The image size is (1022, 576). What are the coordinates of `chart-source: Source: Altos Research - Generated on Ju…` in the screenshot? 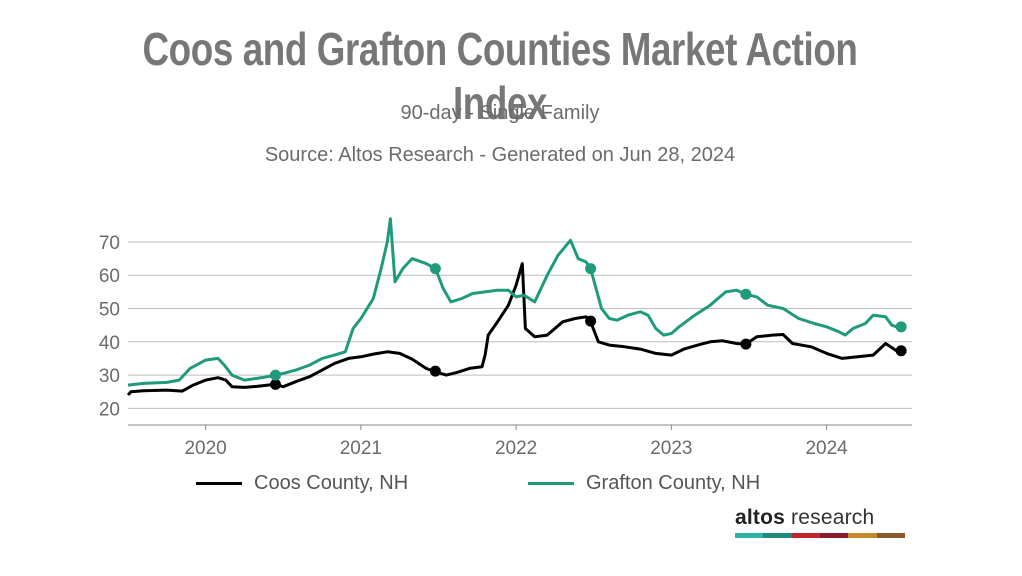 It's located at (500, 155).